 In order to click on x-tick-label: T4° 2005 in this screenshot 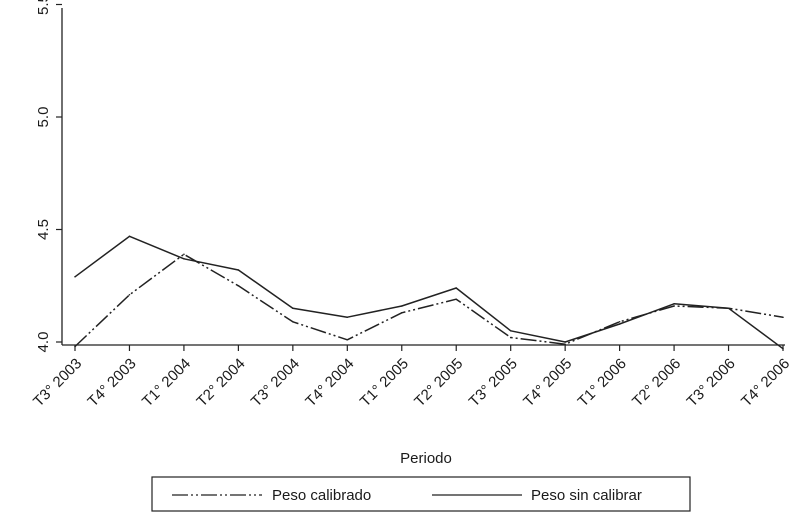, I will do `click(547, 382)`.